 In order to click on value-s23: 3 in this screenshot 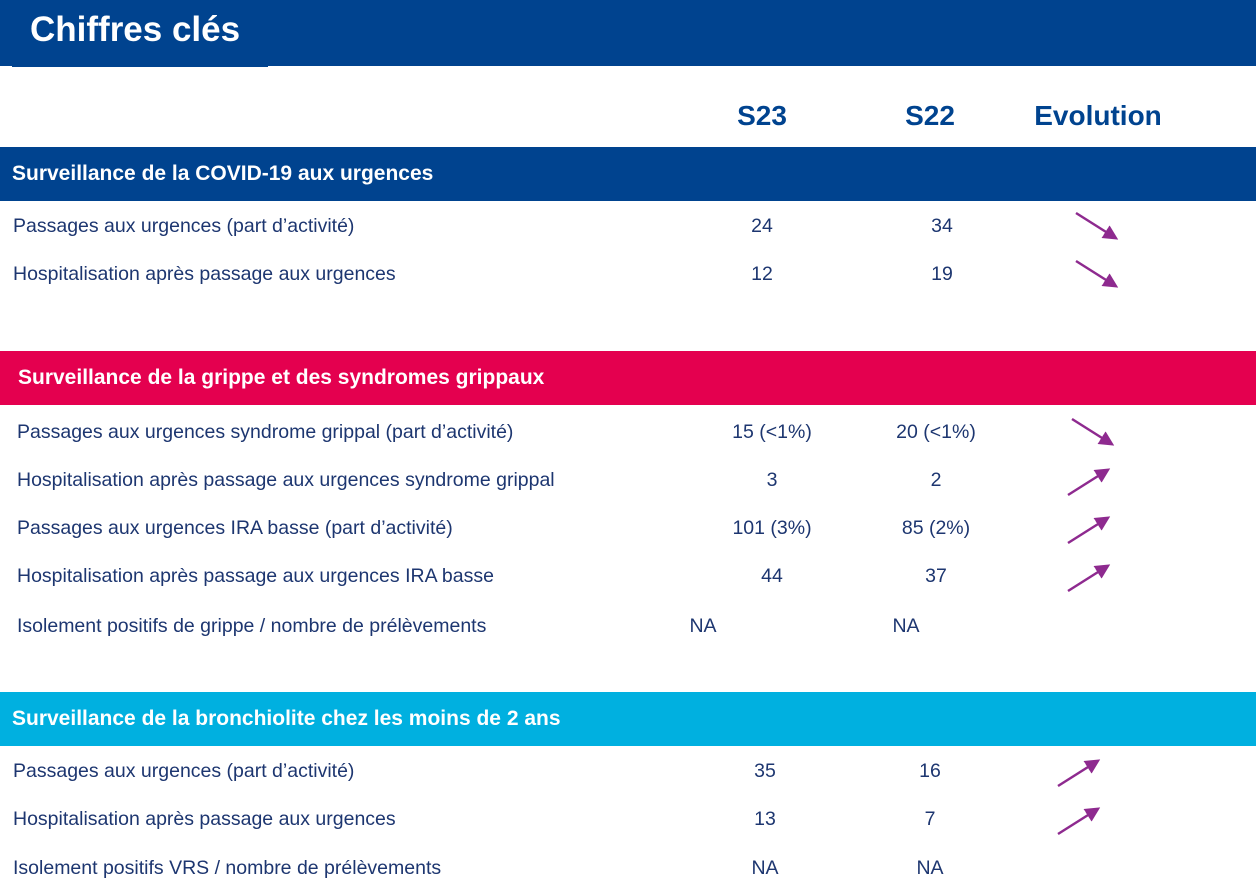, I will do `click(772, 480)`.